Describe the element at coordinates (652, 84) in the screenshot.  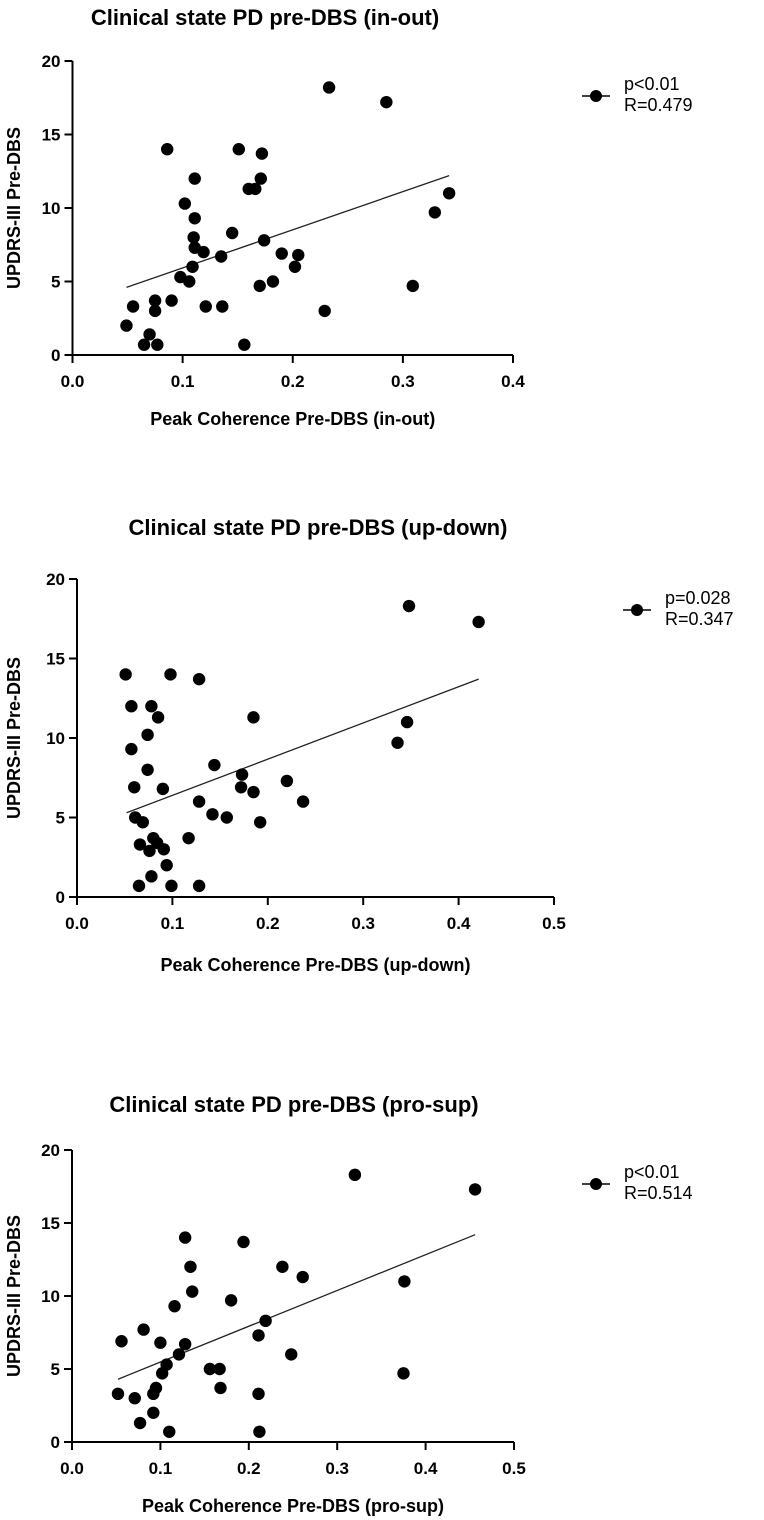
I see `legend-p-value: p<0.01` at that location.